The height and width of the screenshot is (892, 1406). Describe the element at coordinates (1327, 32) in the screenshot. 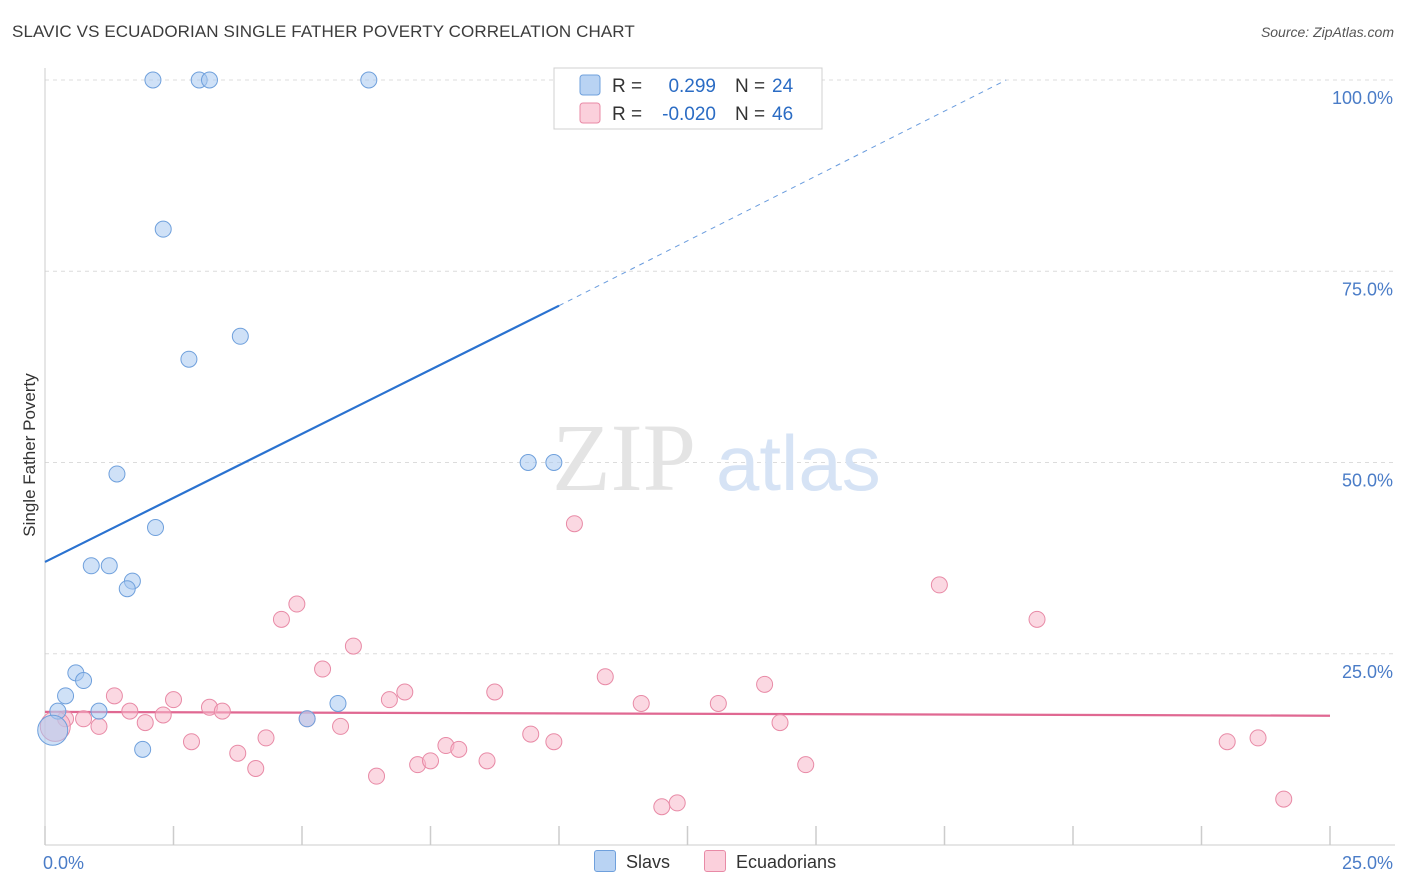

I see `source-label: Source: ZipAtlas.com` at that location.